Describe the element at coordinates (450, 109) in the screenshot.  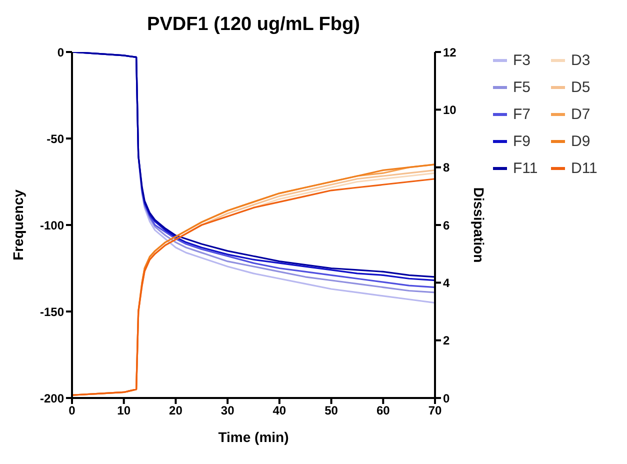
I see `y2-tick-label: 10` at that location.